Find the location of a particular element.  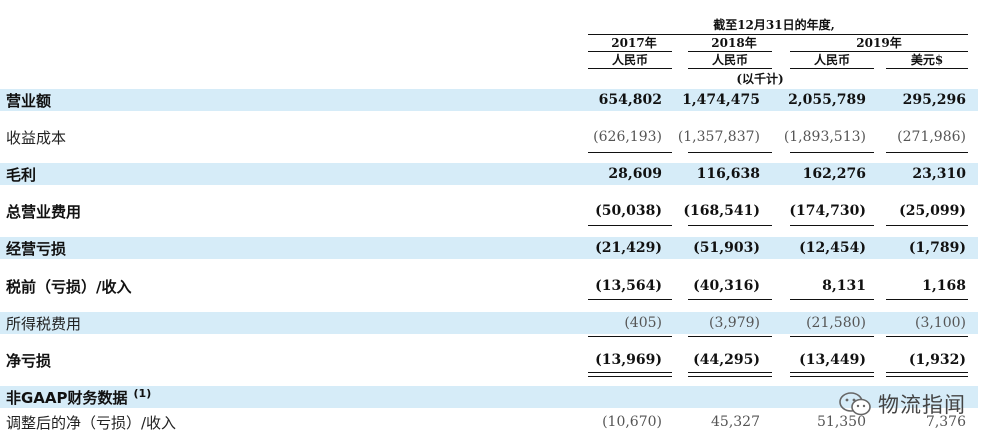

row-label: 净亏损 is located at coordinates (29, 361).